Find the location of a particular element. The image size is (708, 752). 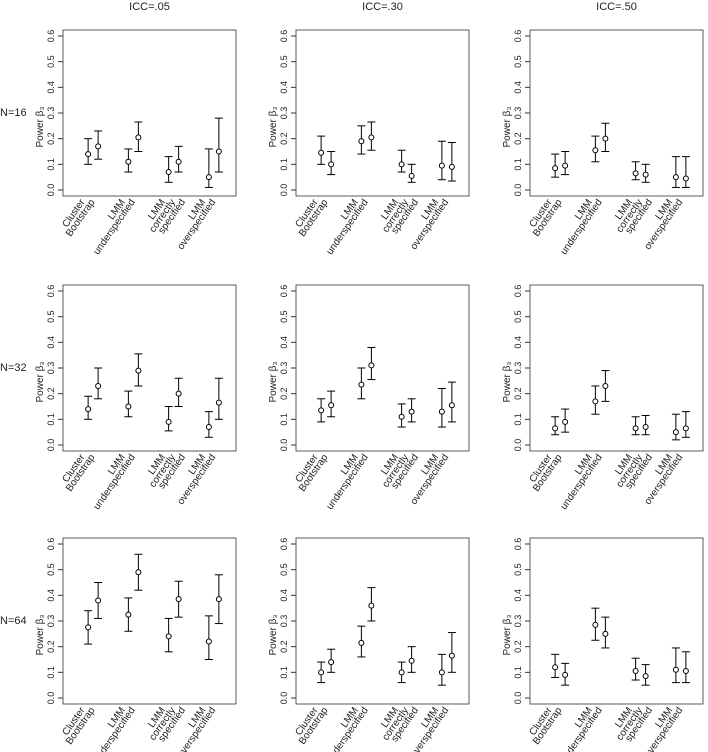

column-title: ICC=.50 is located at coordinates (616, 7).